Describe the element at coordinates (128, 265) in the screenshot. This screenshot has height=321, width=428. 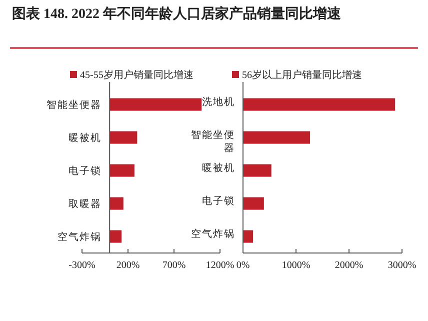
I see `x-tick-label: 200%` at that location.